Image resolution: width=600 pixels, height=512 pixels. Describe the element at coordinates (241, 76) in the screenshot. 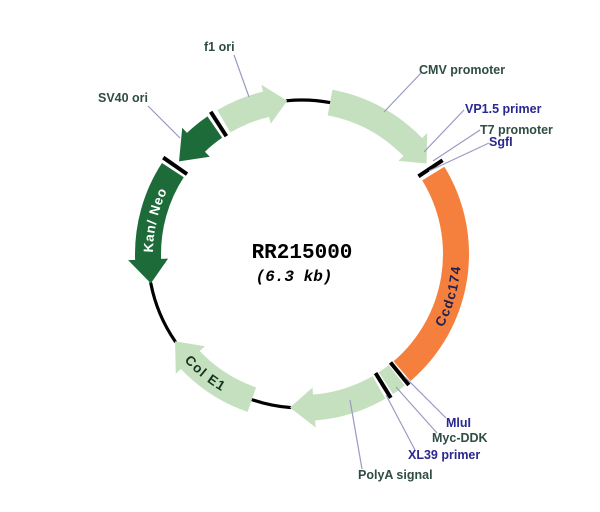

I see `leader-f1-ori` at that location.